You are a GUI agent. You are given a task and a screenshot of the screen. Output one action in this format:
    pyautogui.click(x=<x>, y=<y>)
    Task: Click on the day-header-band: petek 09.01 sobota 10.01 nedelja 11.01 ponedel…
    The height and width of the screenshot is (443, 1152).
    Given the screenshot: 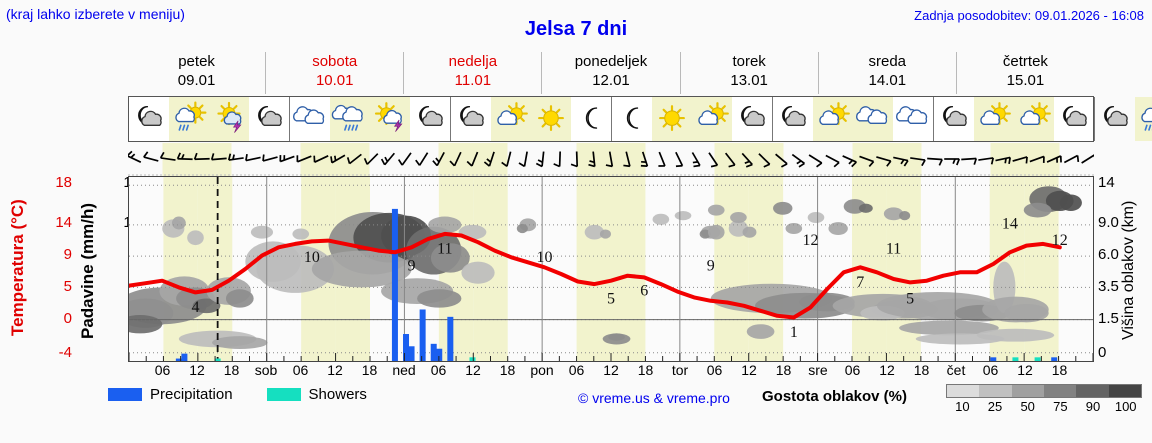 What is the action you would take?
    pyautogui.click(x=611, y=73)
    